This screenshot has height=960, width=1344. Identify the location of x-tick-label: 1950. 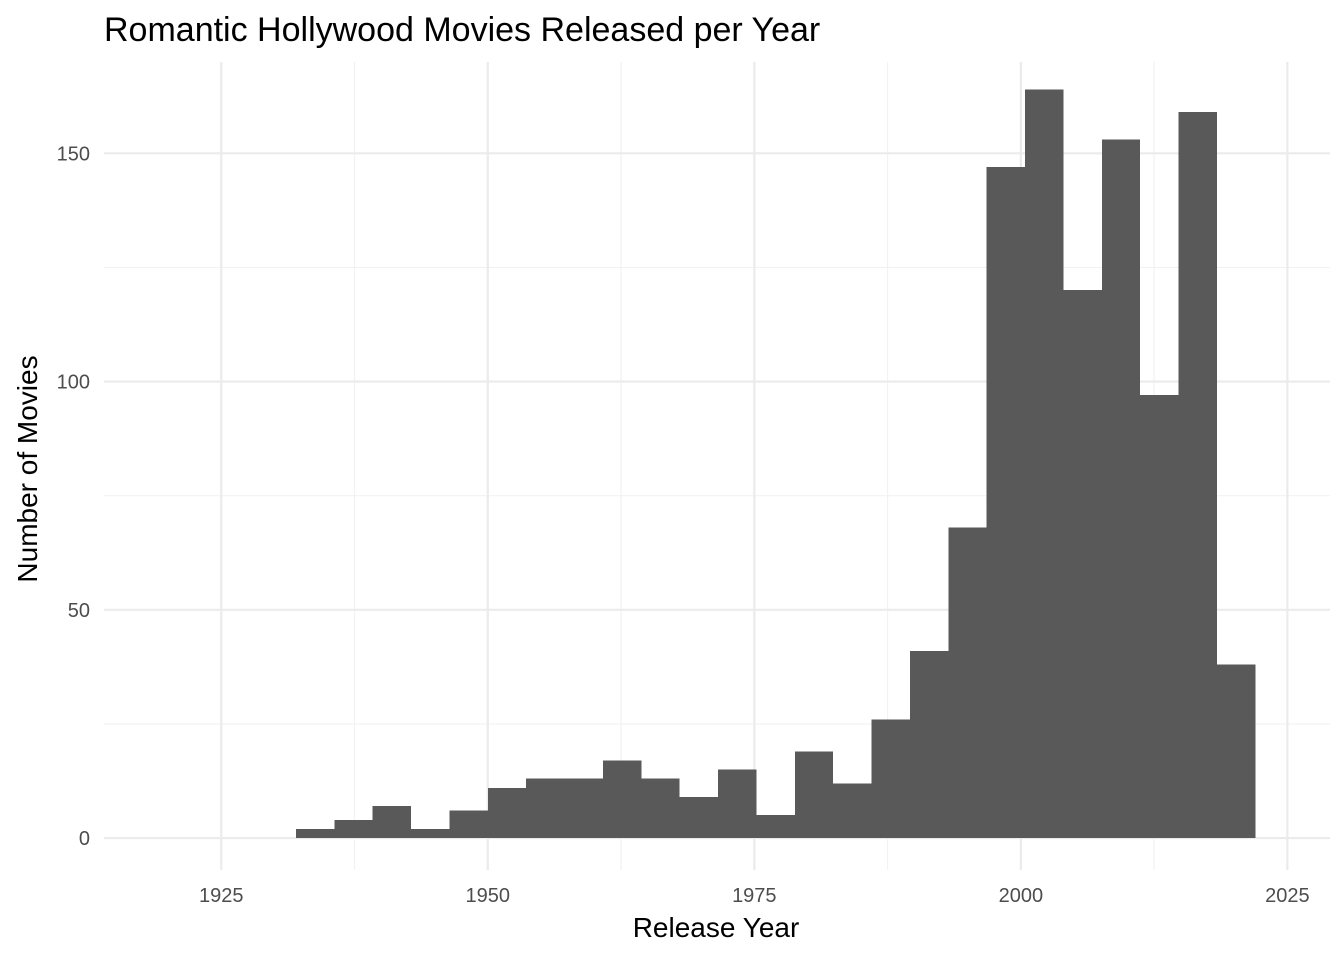
(488, 896).